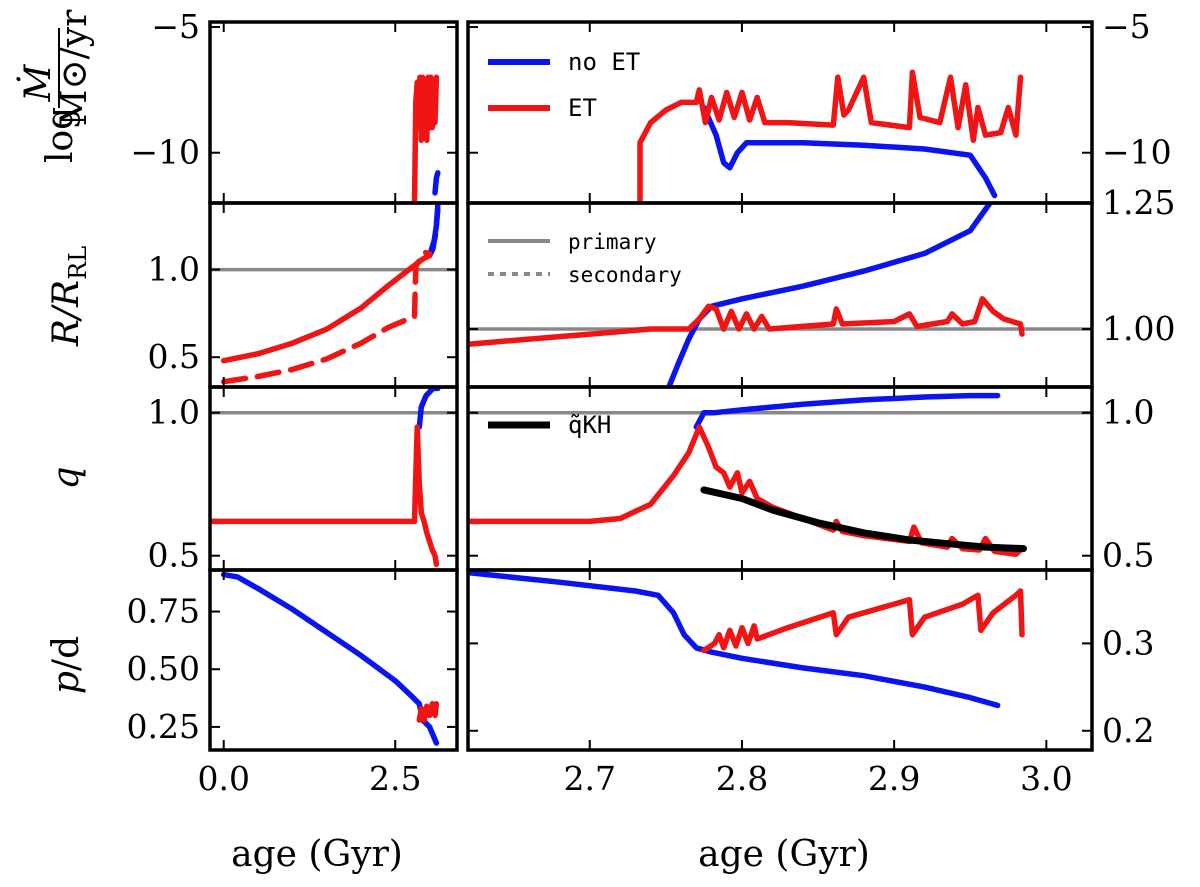  I want to click on svg-text: R/RRL, so click(69, 296).